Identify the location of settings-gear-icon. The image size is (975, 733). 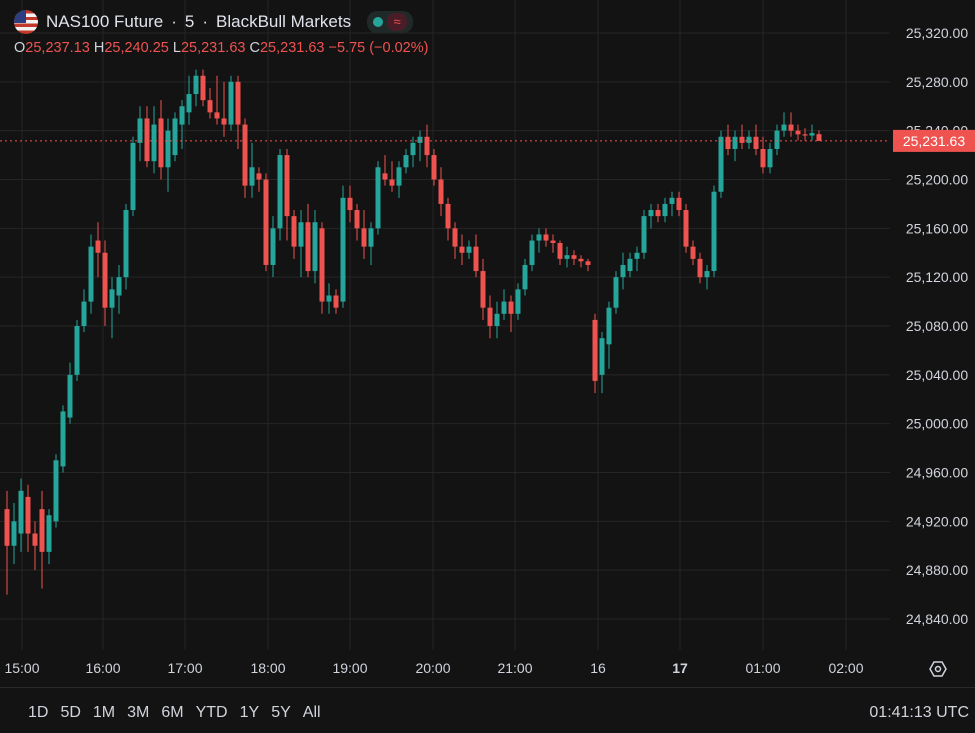
(938, 669).